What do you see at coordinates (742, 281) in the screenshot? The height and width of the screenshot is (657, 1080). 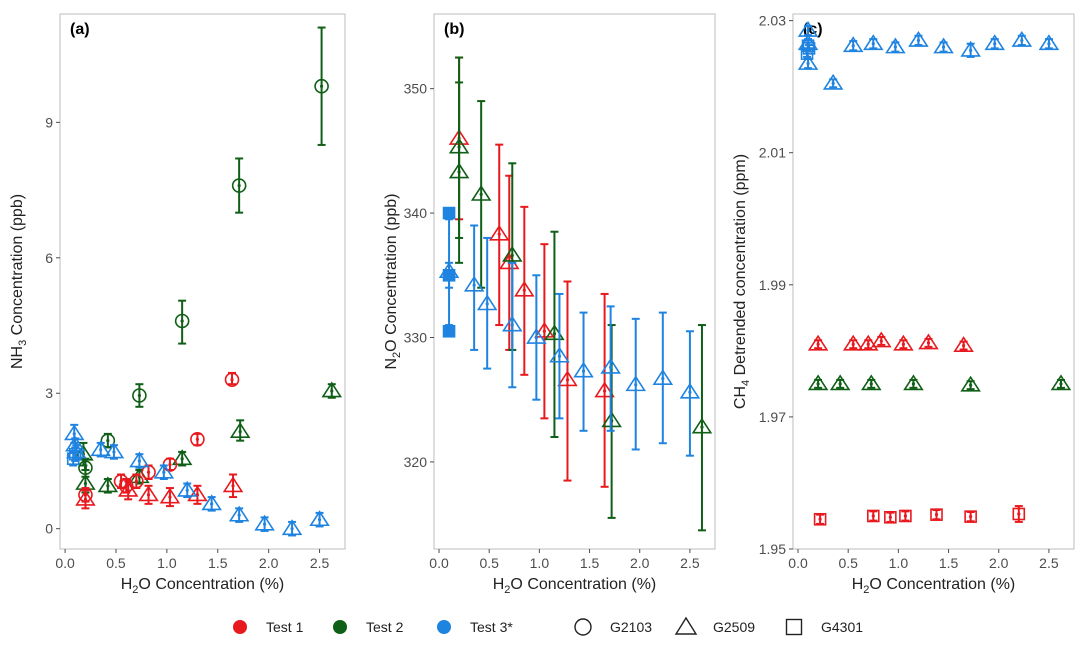 I see `y-axis-title: CH4 Detrended concentration (ppm)` at bounding box center [742, 281].